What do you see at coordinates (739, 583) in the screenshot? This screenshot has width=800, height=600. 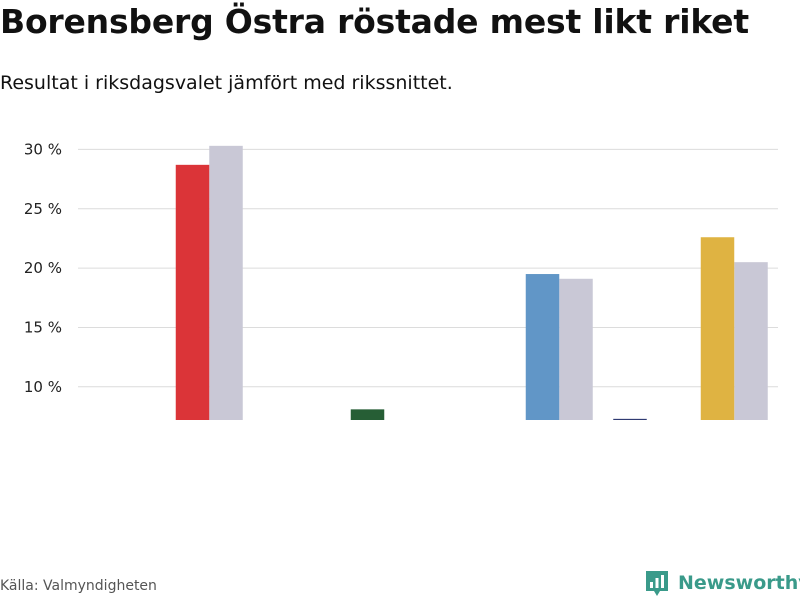 I see `brand-name: Newsworthy` at bounding box center [739, 583].